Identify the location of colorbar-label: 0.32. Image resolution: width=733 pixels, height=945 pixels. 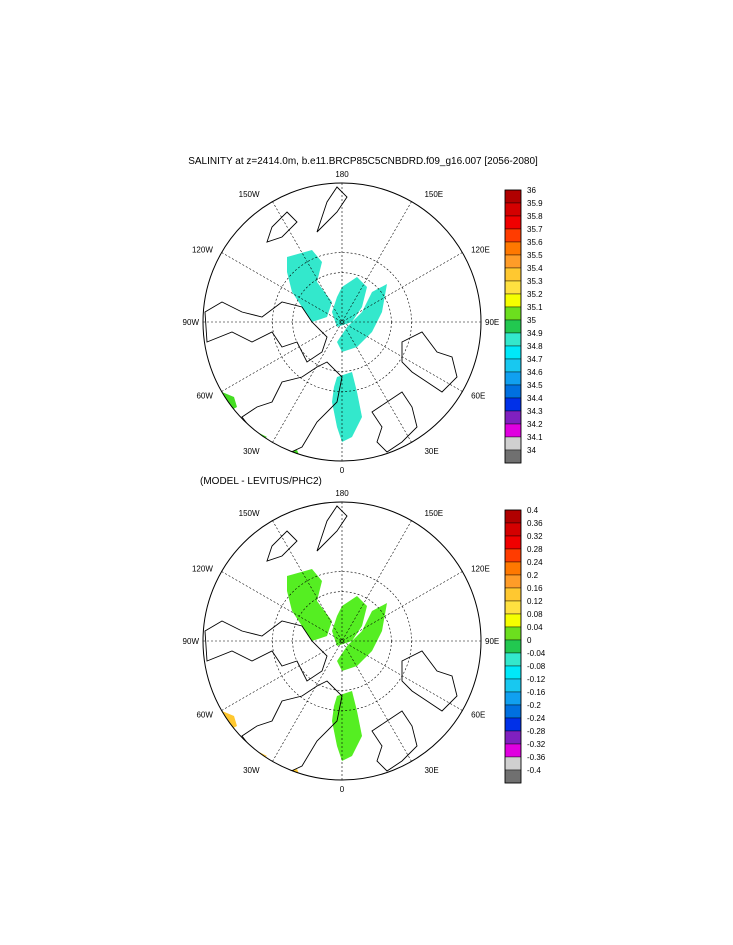
(535, 536).